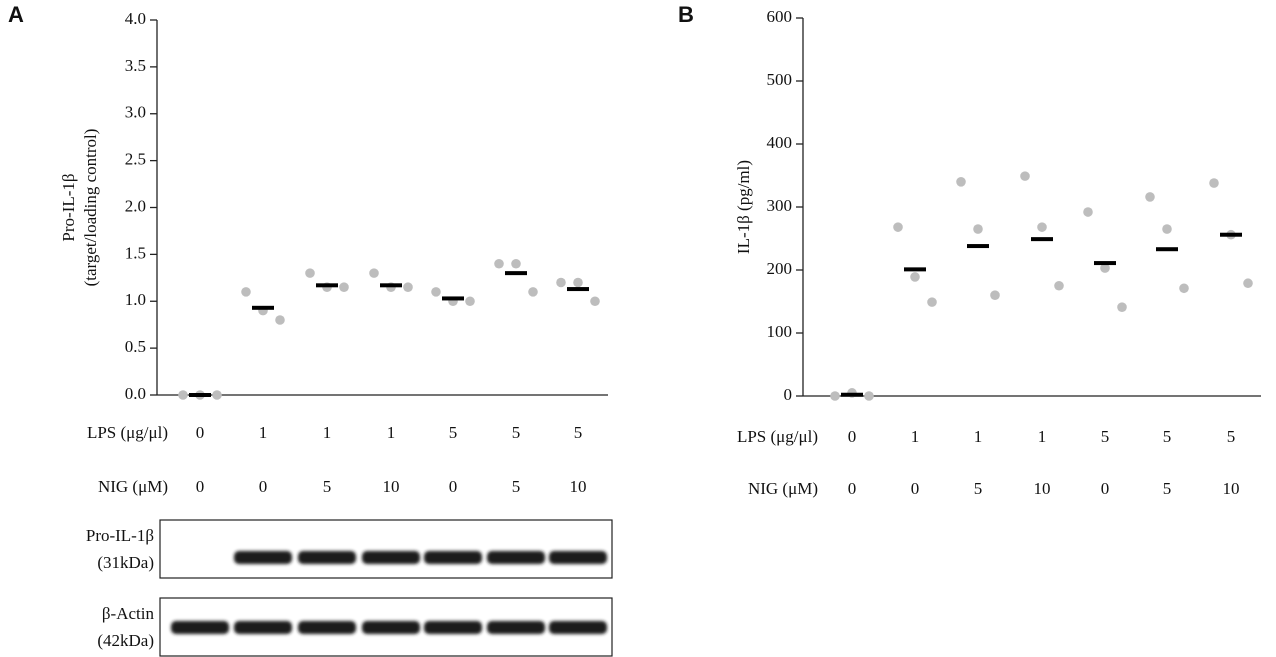 Image resolution: width=1276 pixels, height=657 pixels. I want to click on y-axis-label: IL-1β (pg/ml), so click(743, 207).